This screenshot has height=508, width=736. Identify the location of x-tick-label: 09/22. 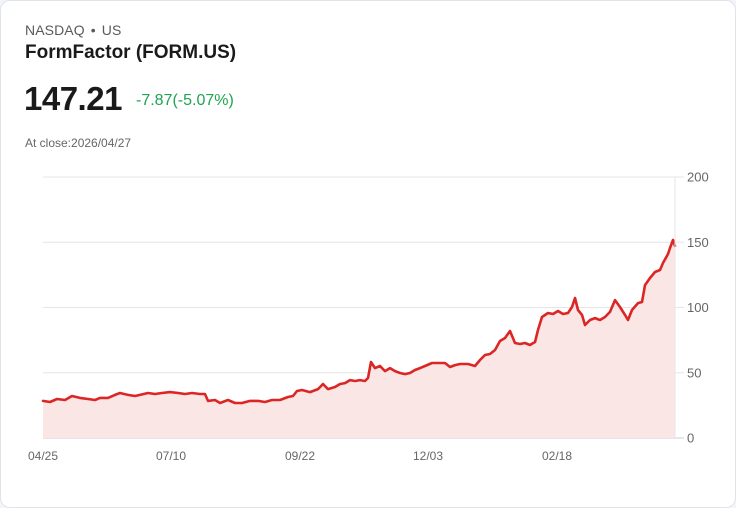
(300, 456).